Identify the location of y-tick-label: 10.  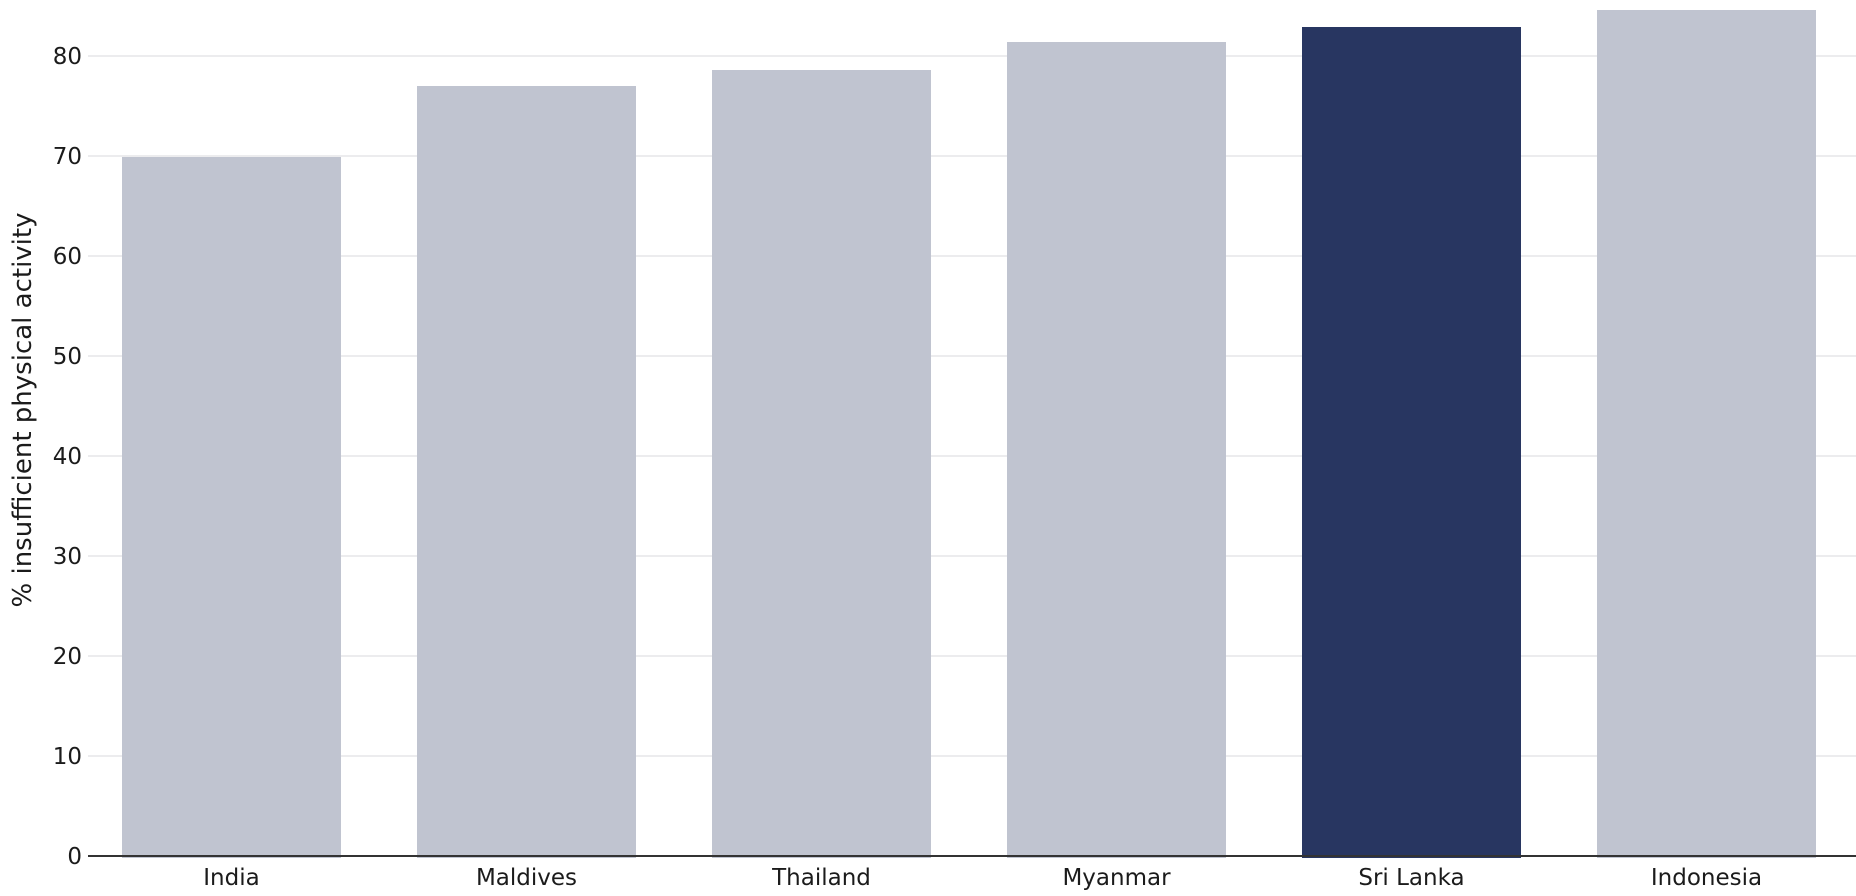
(67, 757).